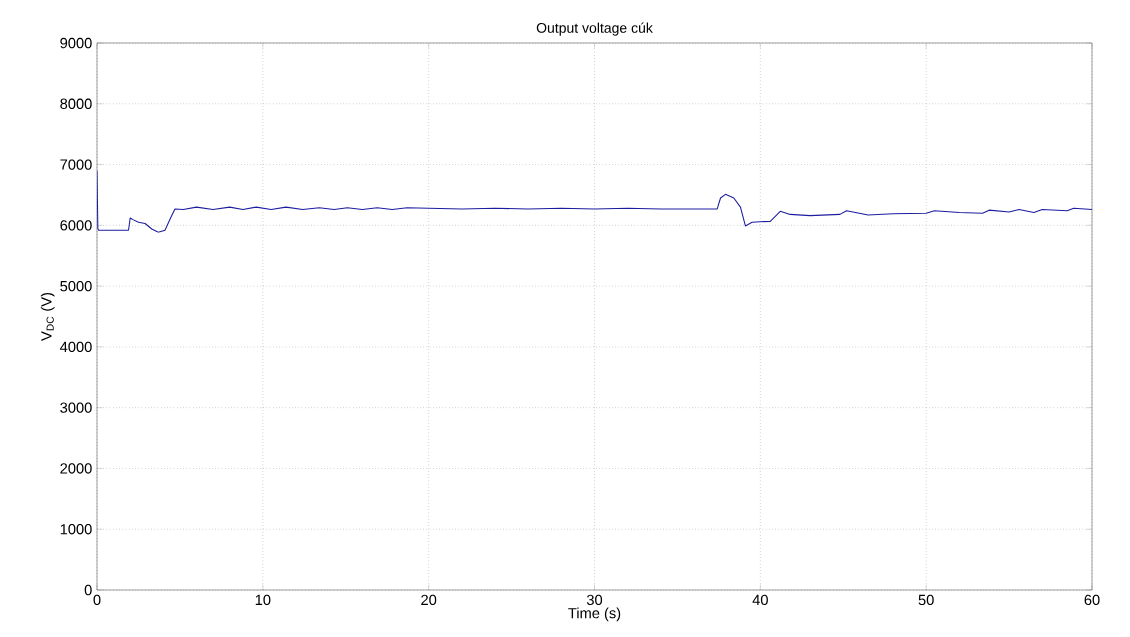 This screenshot has height=637, width=1130. Describe the element at coordinates (594, 29) in the screenshot. I see `chart-title: Output voltage cúk` at that location.